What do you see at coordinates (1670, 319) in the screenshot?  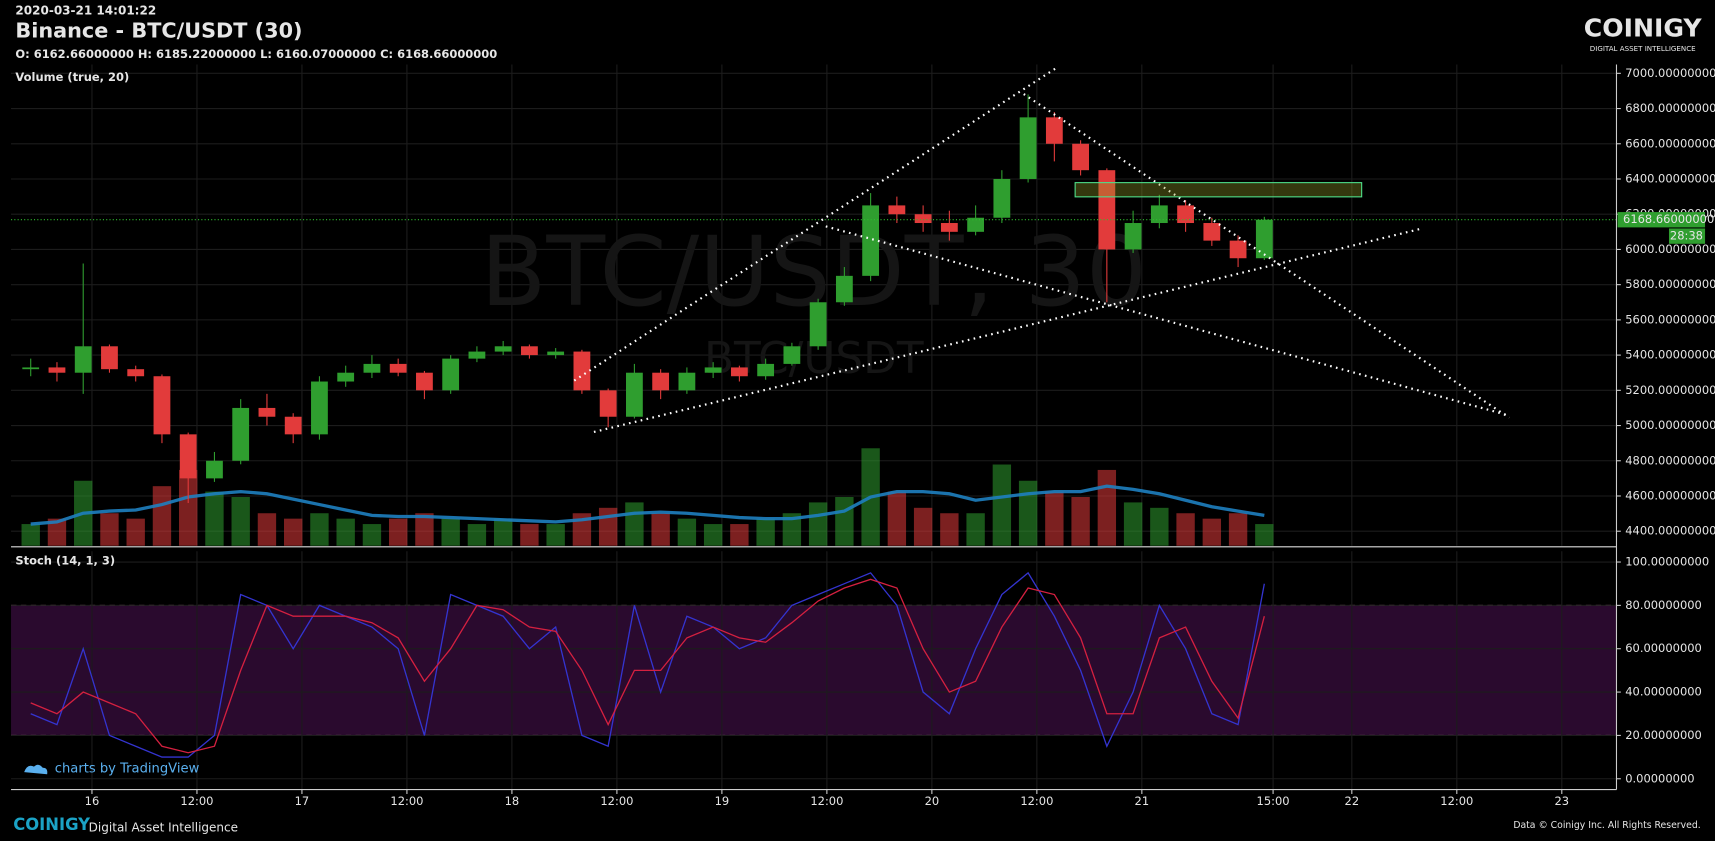 I see `y-tick-label: 5600.00000000` at bounding box center [1670, 319].